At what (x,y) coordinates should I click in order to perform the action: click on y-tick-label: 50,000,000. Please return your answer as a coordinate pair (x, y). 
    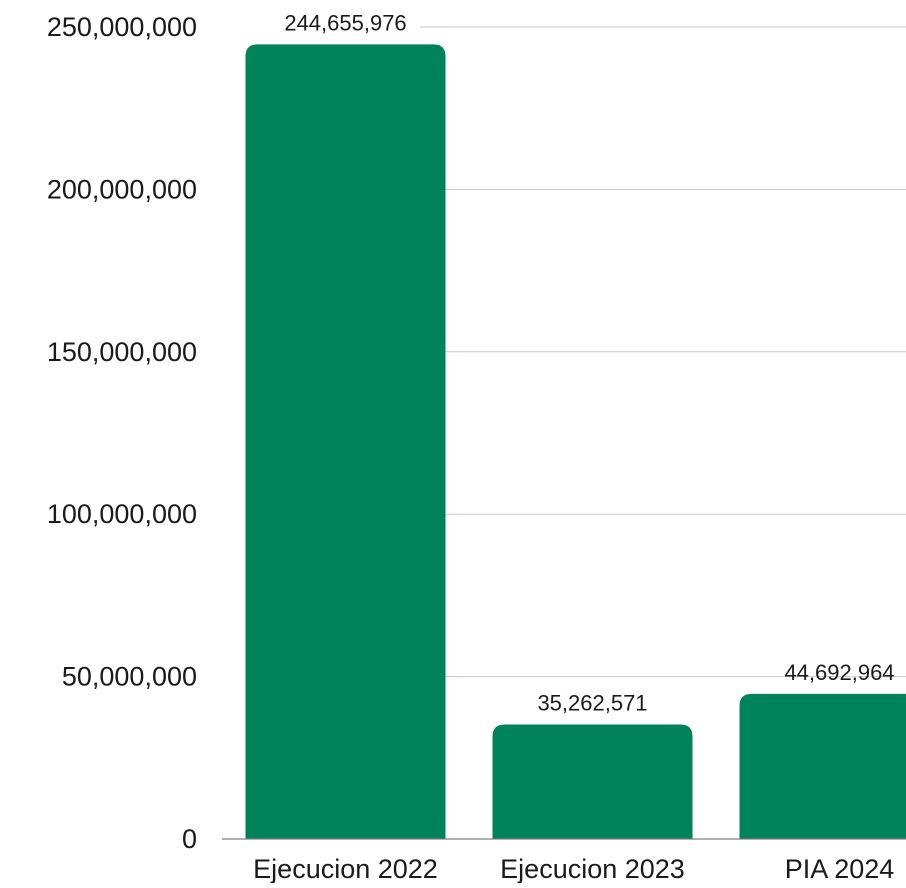
    Looking at the image, I should click on (129, 677).